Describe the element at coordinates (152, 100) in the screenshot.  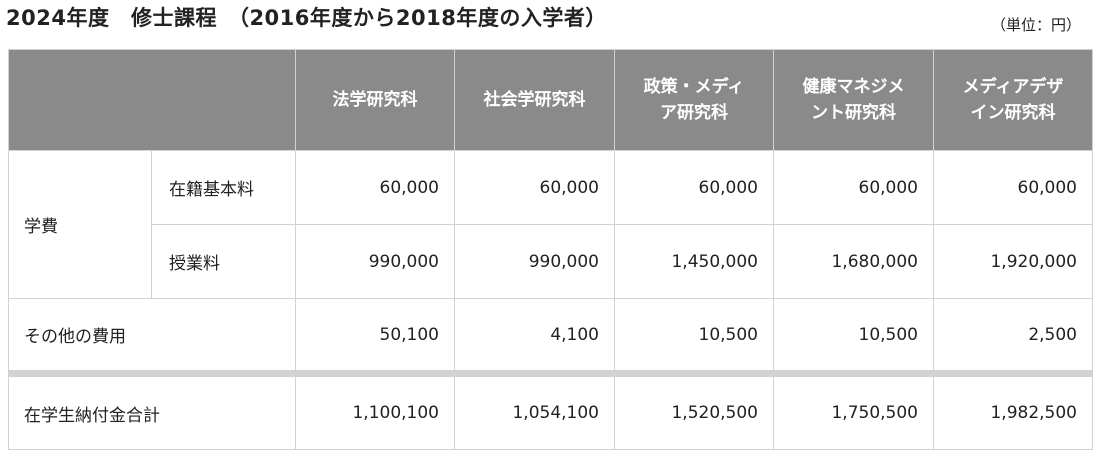
I see `header-blank-cell` at that location.